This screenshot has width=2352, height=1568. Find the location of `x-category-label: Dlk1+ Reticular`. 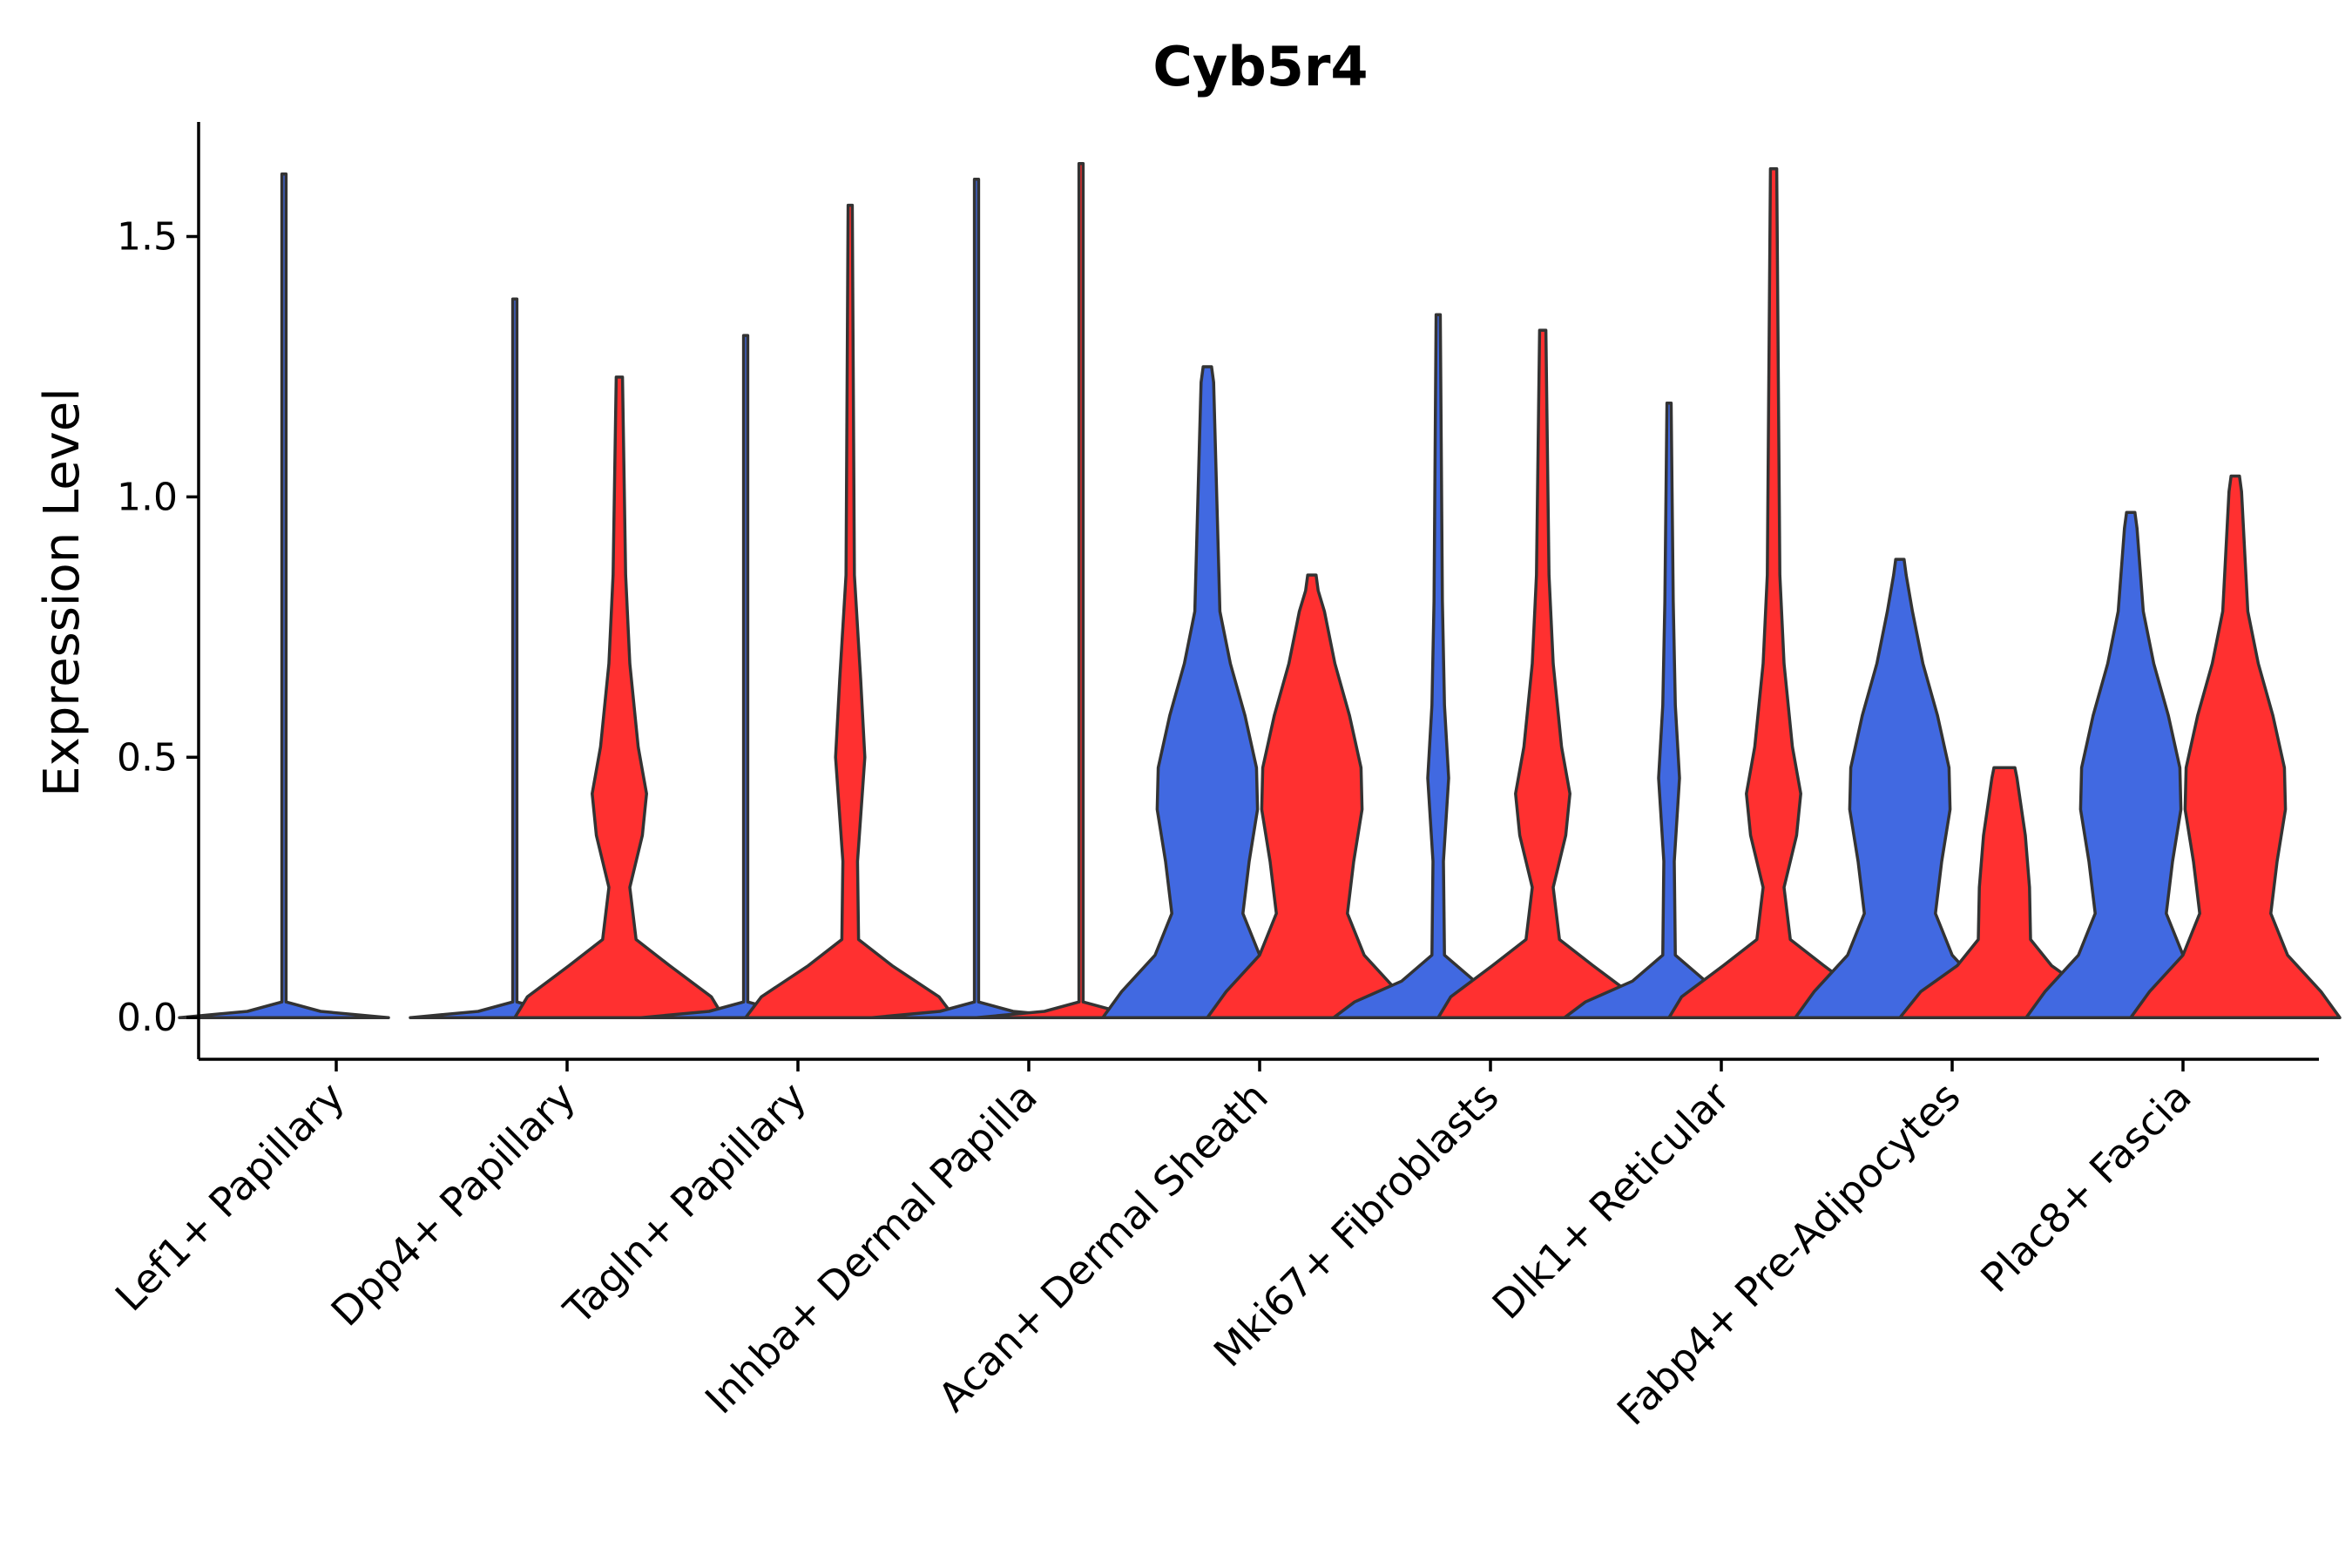

x-category-label: Dlk1+ Reticular is located at coordinates (1611, 1201).